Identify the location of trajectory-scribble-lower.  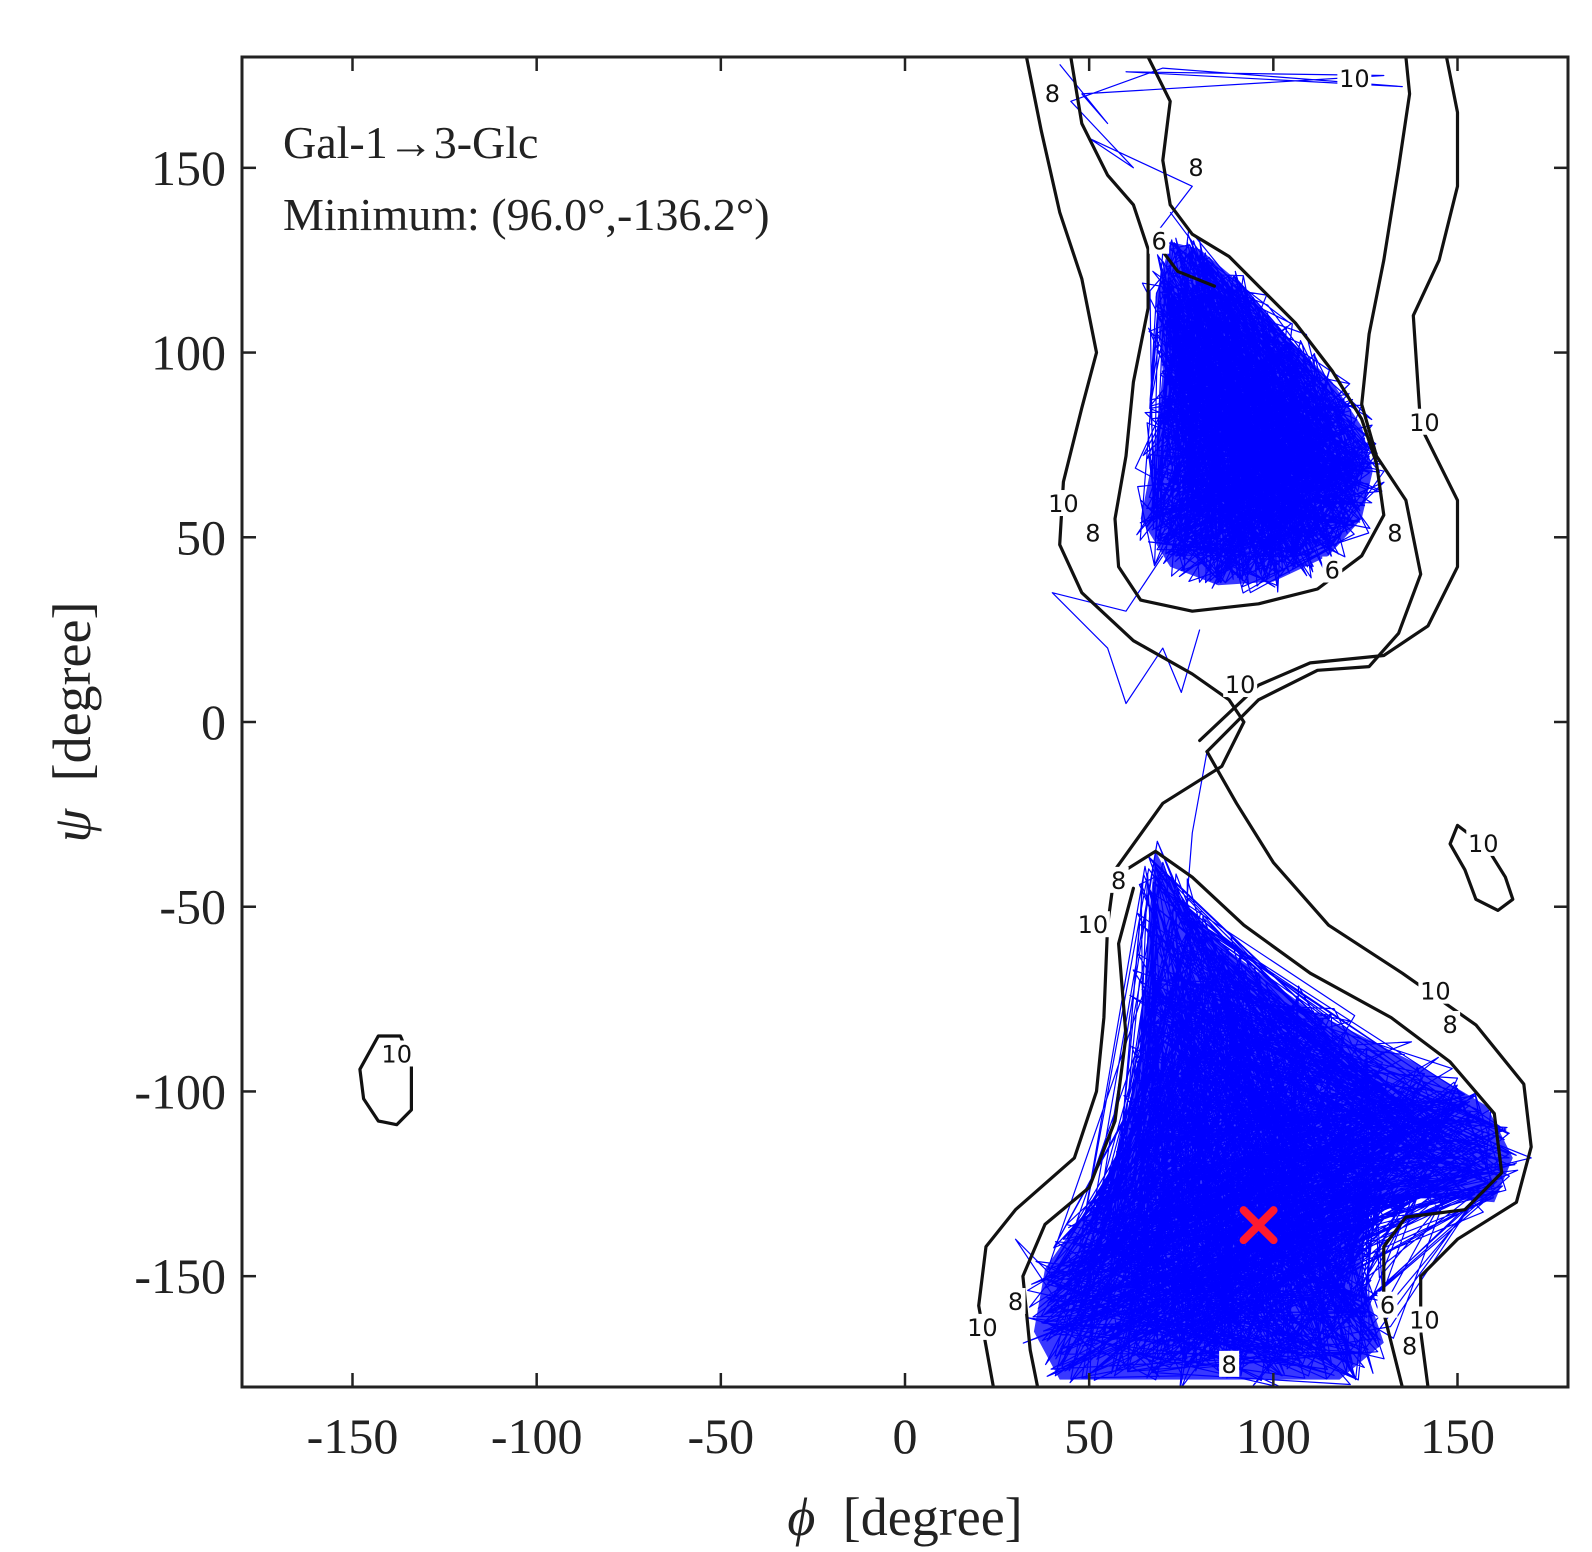
(1270, 1113).